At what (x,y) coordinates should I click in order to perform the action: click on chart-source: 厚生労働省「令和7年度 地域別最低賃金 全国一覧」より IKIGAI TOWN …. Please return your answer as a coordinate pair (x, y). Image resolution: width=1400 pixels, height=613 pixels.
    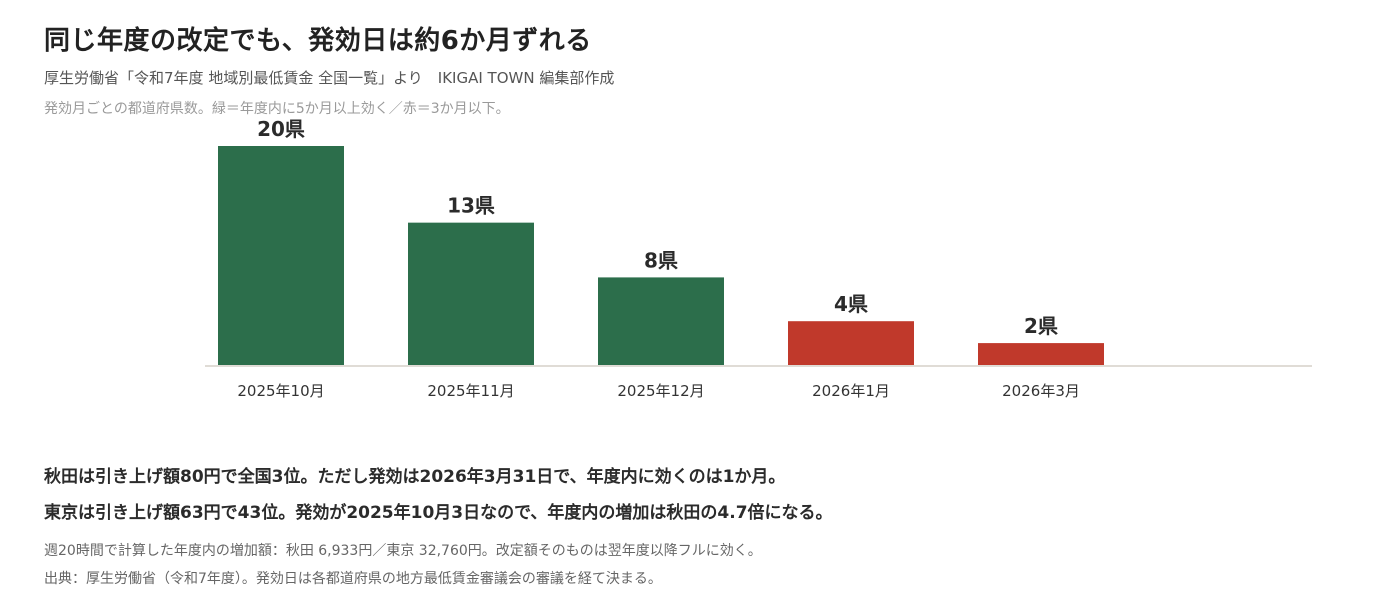
    Looking at the image, I should click on (329, 78).